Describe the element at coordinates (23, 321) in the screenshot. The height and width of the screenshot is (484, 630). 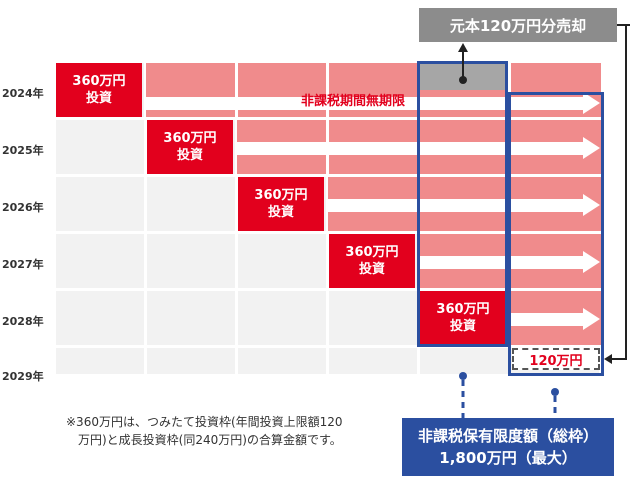
I see `year-label-2028: 2028年` at that location.